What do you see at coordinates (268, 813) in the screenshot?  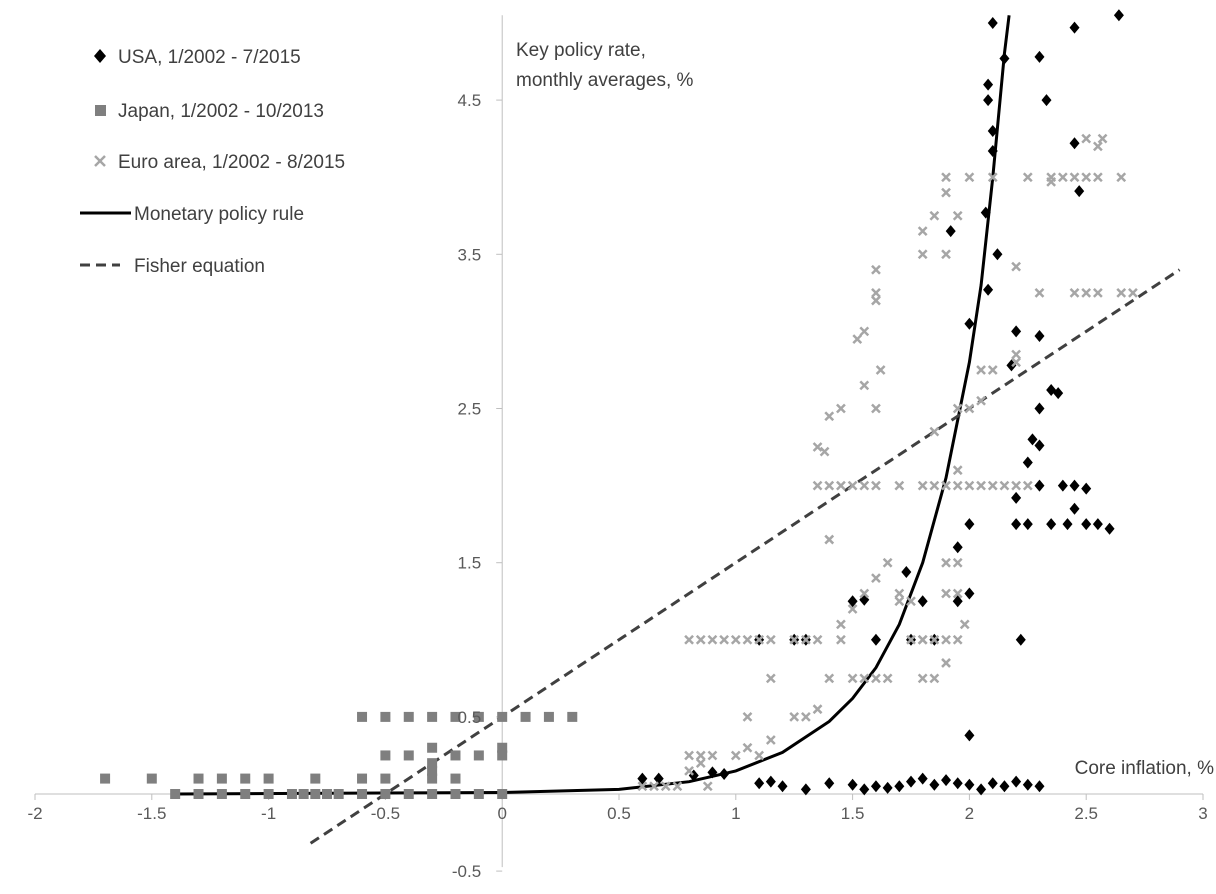 I see `x-tick-label: -1` at bounding box center [268, 813].